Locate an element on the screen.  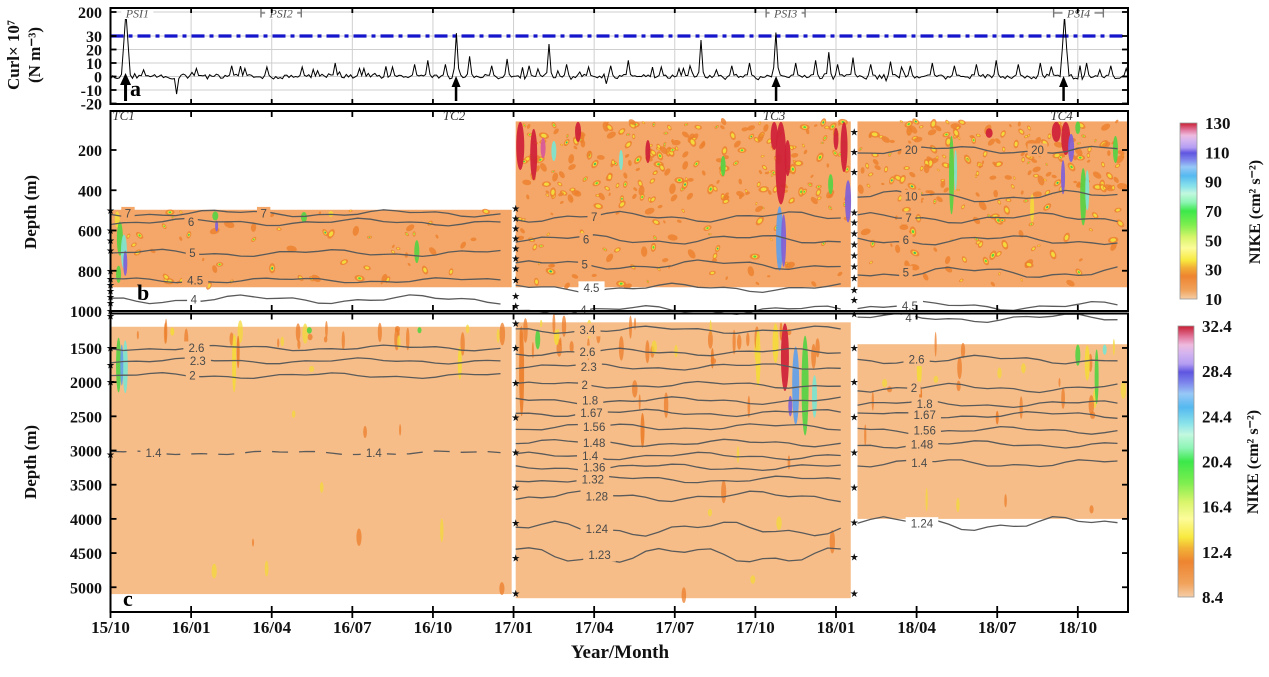
heatmap-feature-red is located at coordinates (836, 138).